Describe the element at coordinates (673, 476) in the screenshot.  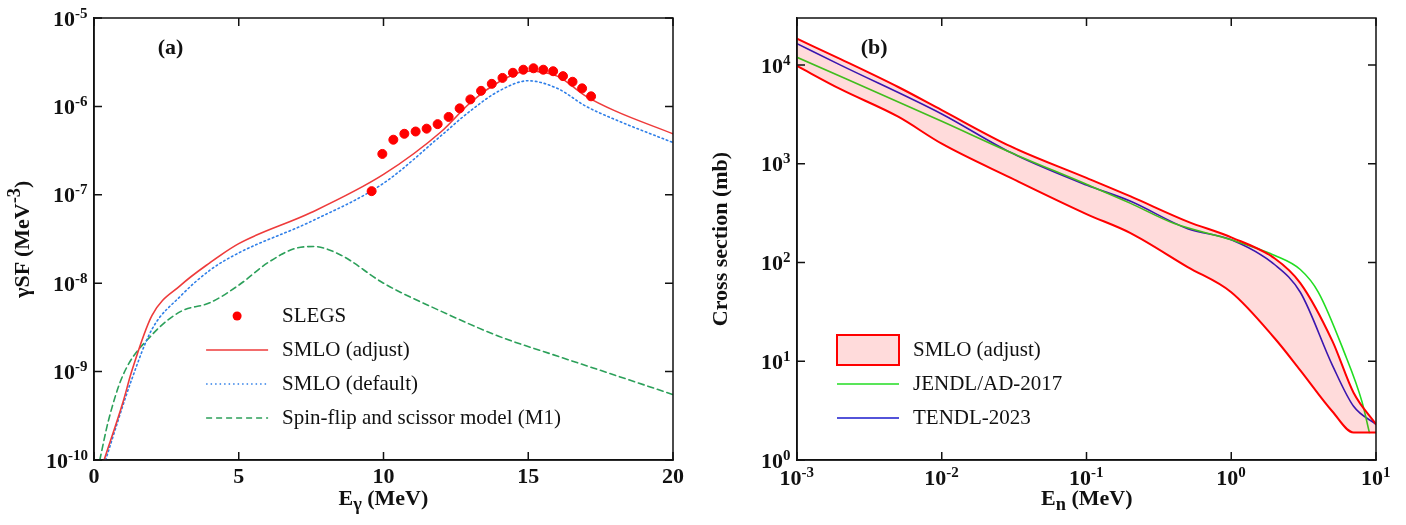
I see `x-tick-label: 20` at that location.